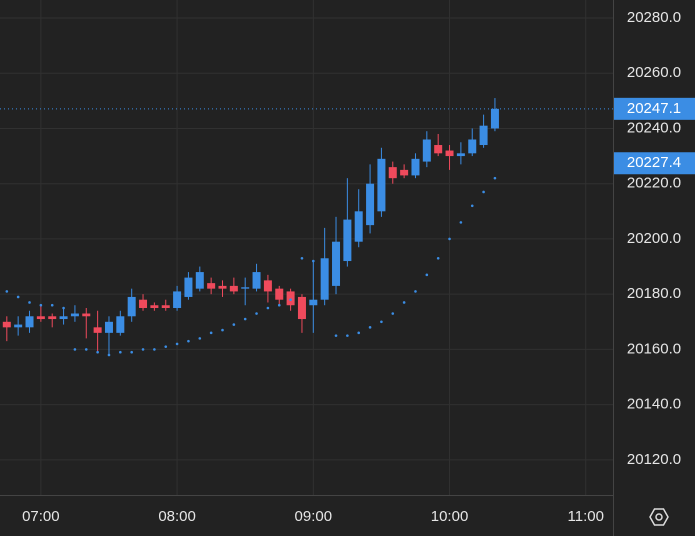 This screenshot has height=536, width=695. I want to click on last-price-label: 20247.1, so click(654, 108).